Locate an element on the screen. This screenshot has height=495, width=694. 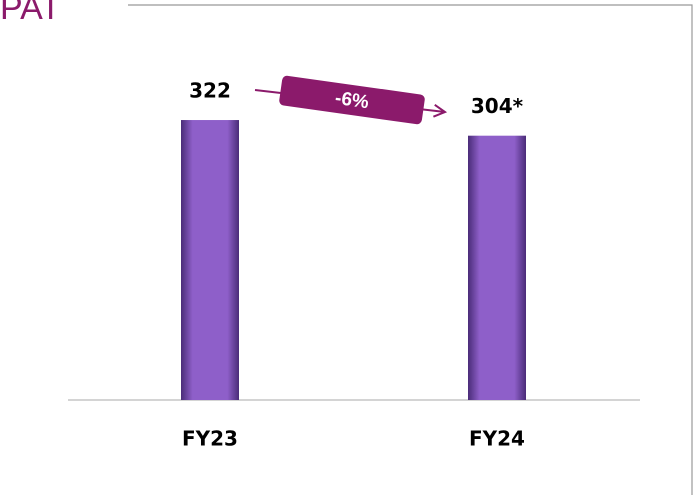
annotation: -6% is located at coordinates (352, 101).